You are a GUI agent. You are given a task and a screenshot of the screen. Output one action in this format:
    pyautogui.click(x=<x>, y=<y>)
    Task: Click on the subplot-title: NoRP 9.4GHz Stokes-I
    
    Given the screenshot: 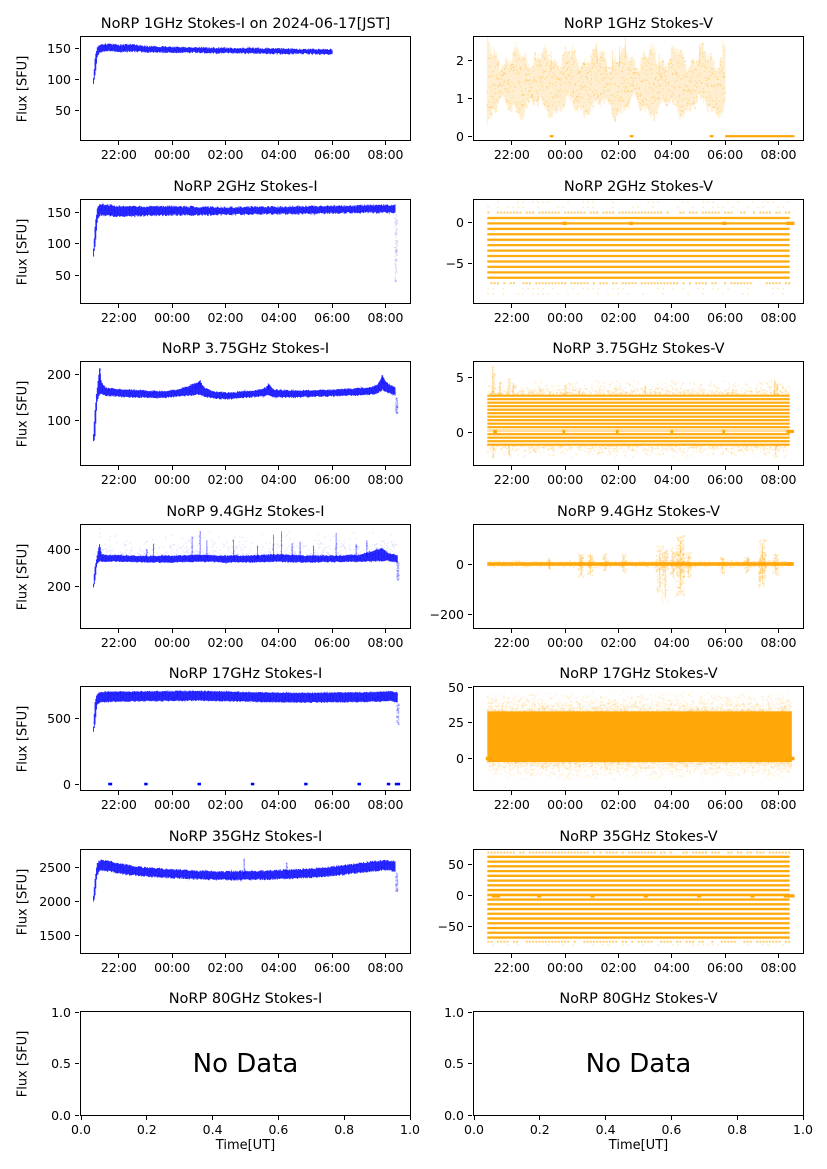 What is the action you would take?
    pyautogui.click(x=245, y=512)
    